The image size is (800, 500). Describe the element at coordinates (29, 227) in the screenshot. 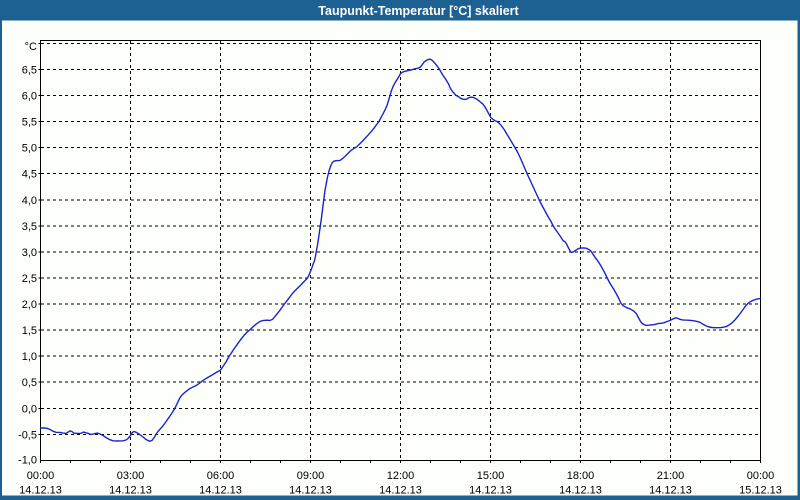

I see `svg-text: 3,5` at that location.